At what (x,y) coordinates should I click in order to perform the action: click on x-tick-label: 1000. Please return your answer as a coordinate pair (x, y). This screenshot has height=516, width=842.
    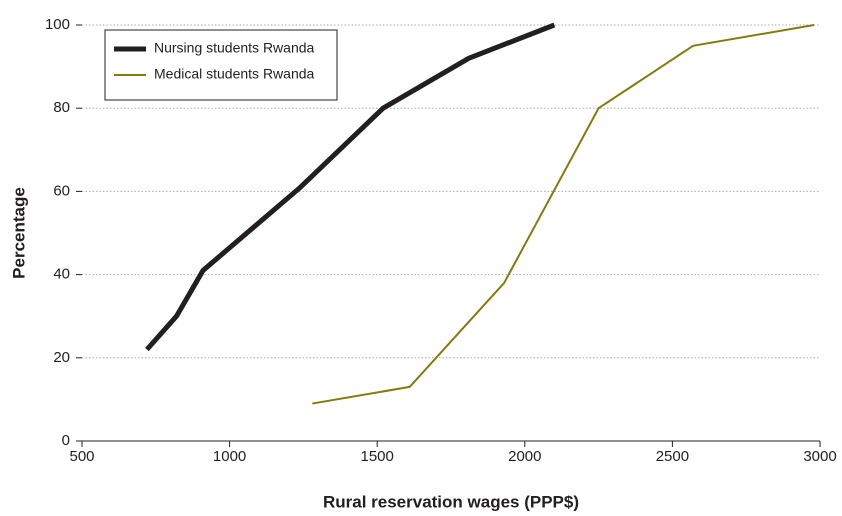
    Looking at the image, I should click on (229, 456).